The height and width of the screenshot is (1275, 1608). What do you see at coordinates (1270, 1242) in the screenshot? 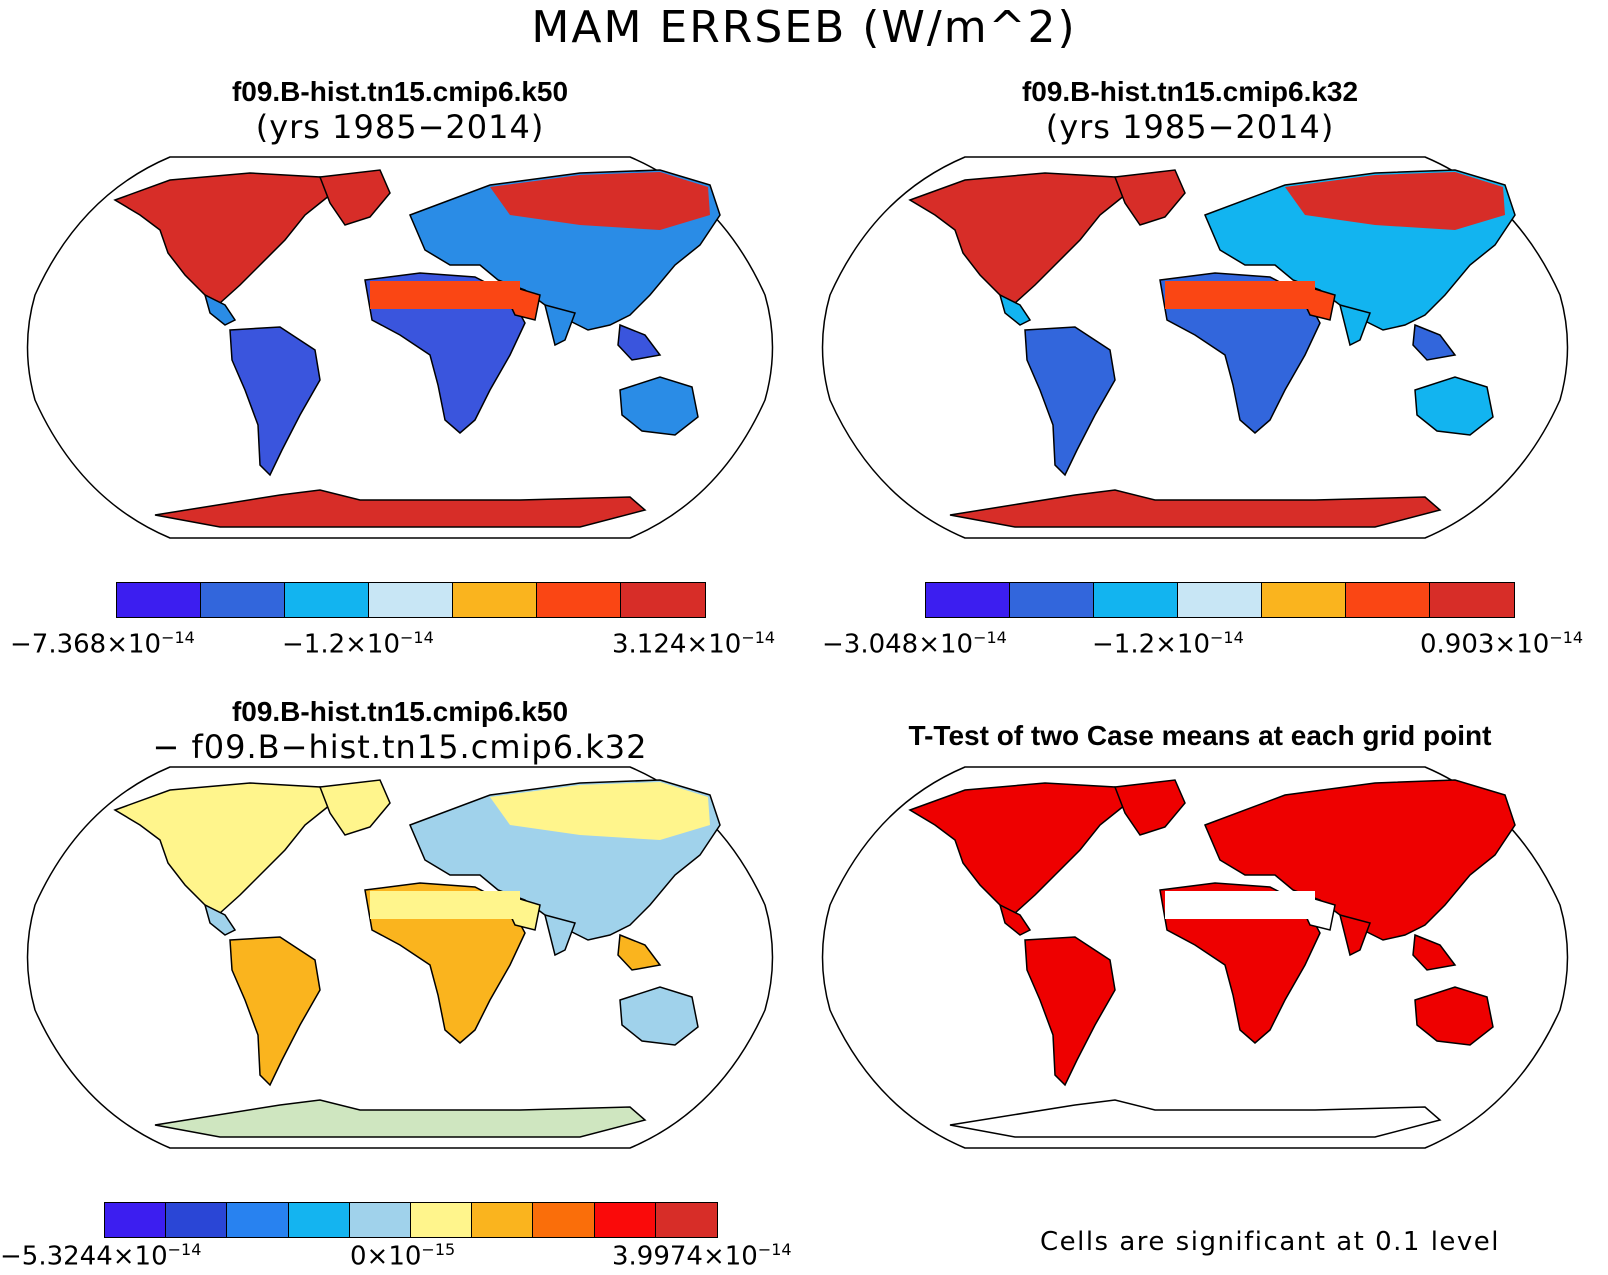
I see `significance-note: Cells are significant at 0.1 level` at bounding box center [1270, 1242].